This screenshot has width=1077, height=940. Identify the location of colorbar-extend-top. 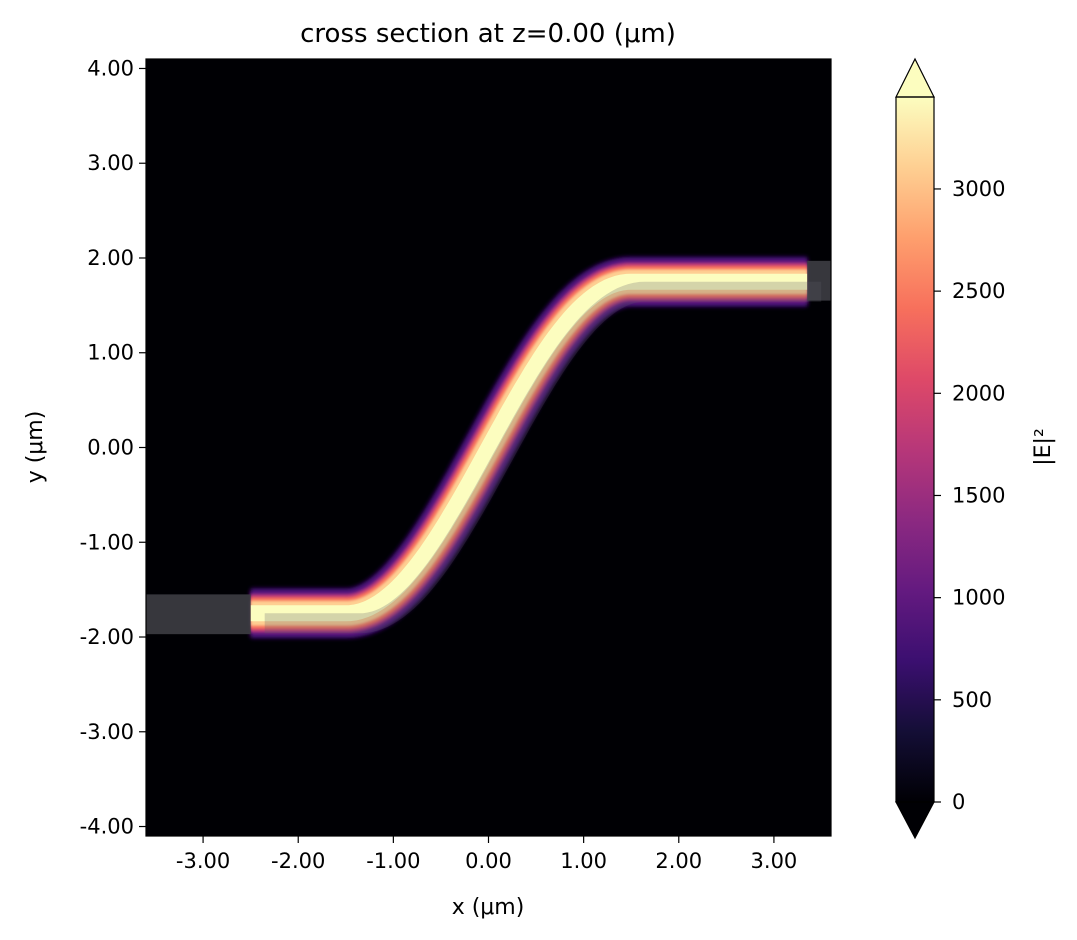
(915, 77).